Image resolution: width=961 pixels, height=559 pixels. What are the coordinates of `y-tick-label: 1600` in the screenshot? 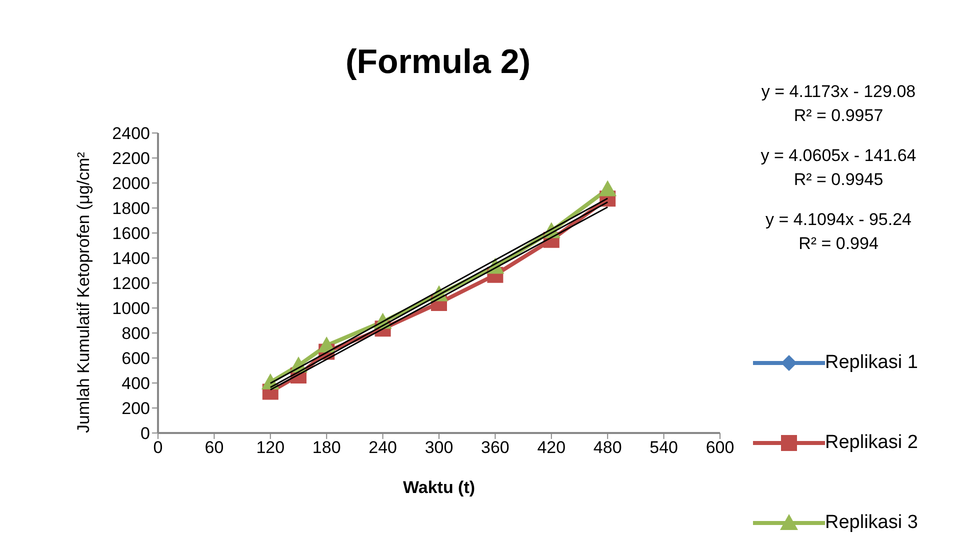 It's located at (131, 234).